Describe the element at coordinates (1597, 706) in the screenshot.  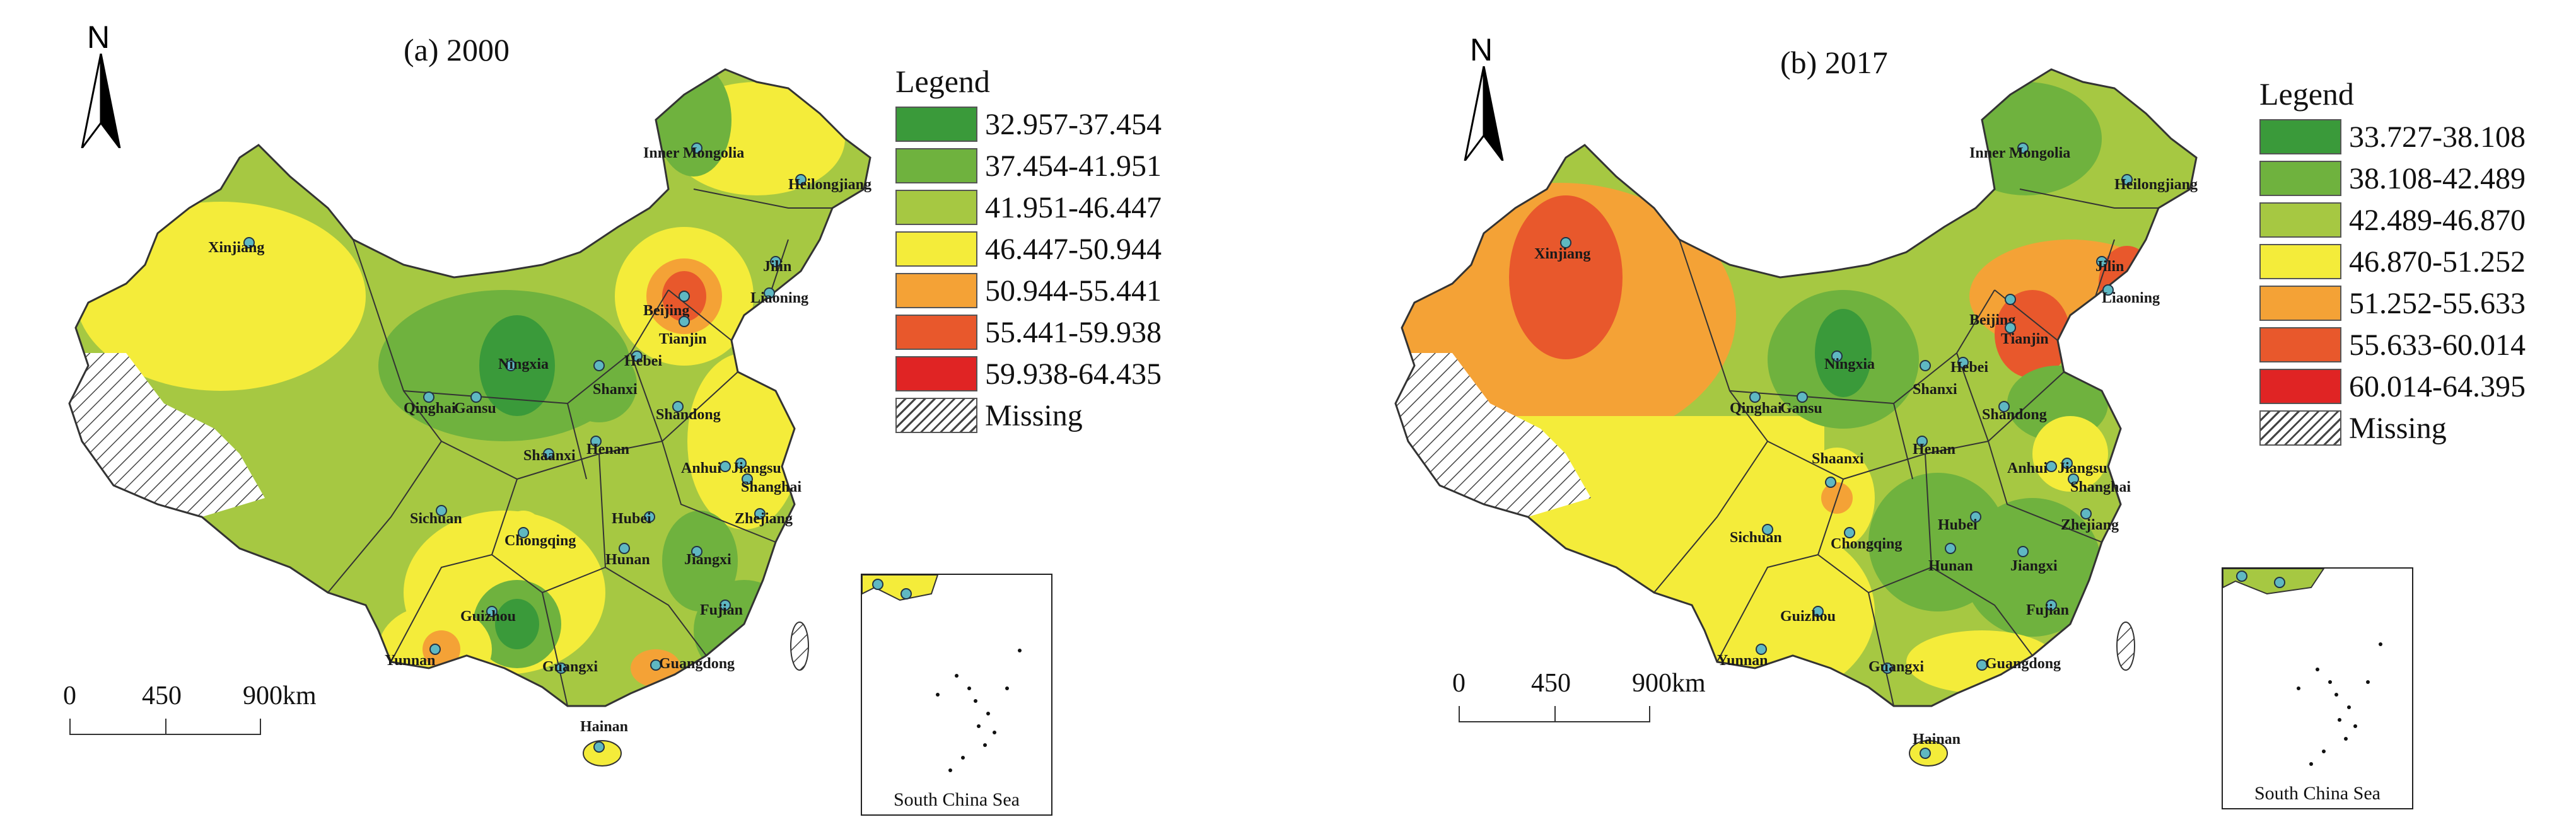
I see `scale-bar: 0 450 900km` at that location.